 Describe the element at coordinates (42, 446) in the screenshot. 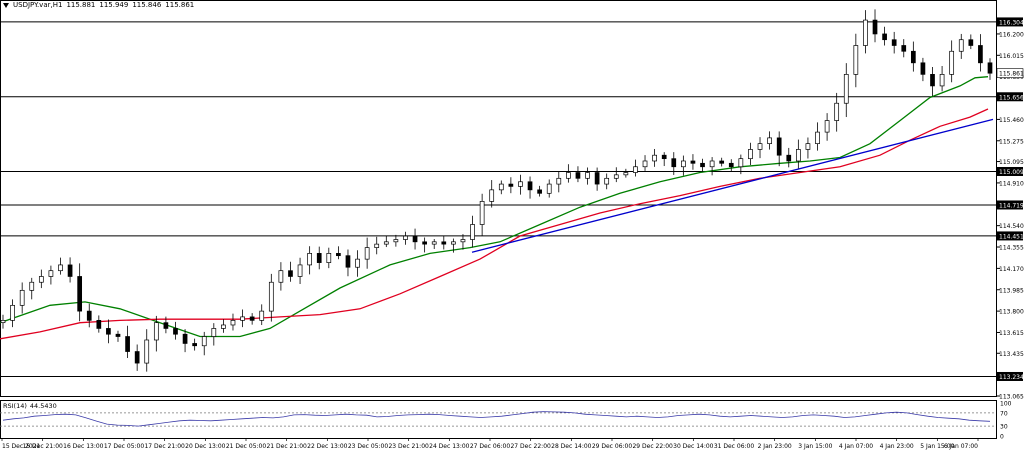

I see `x-tick-label: 15 Dec 21:00` at that location.